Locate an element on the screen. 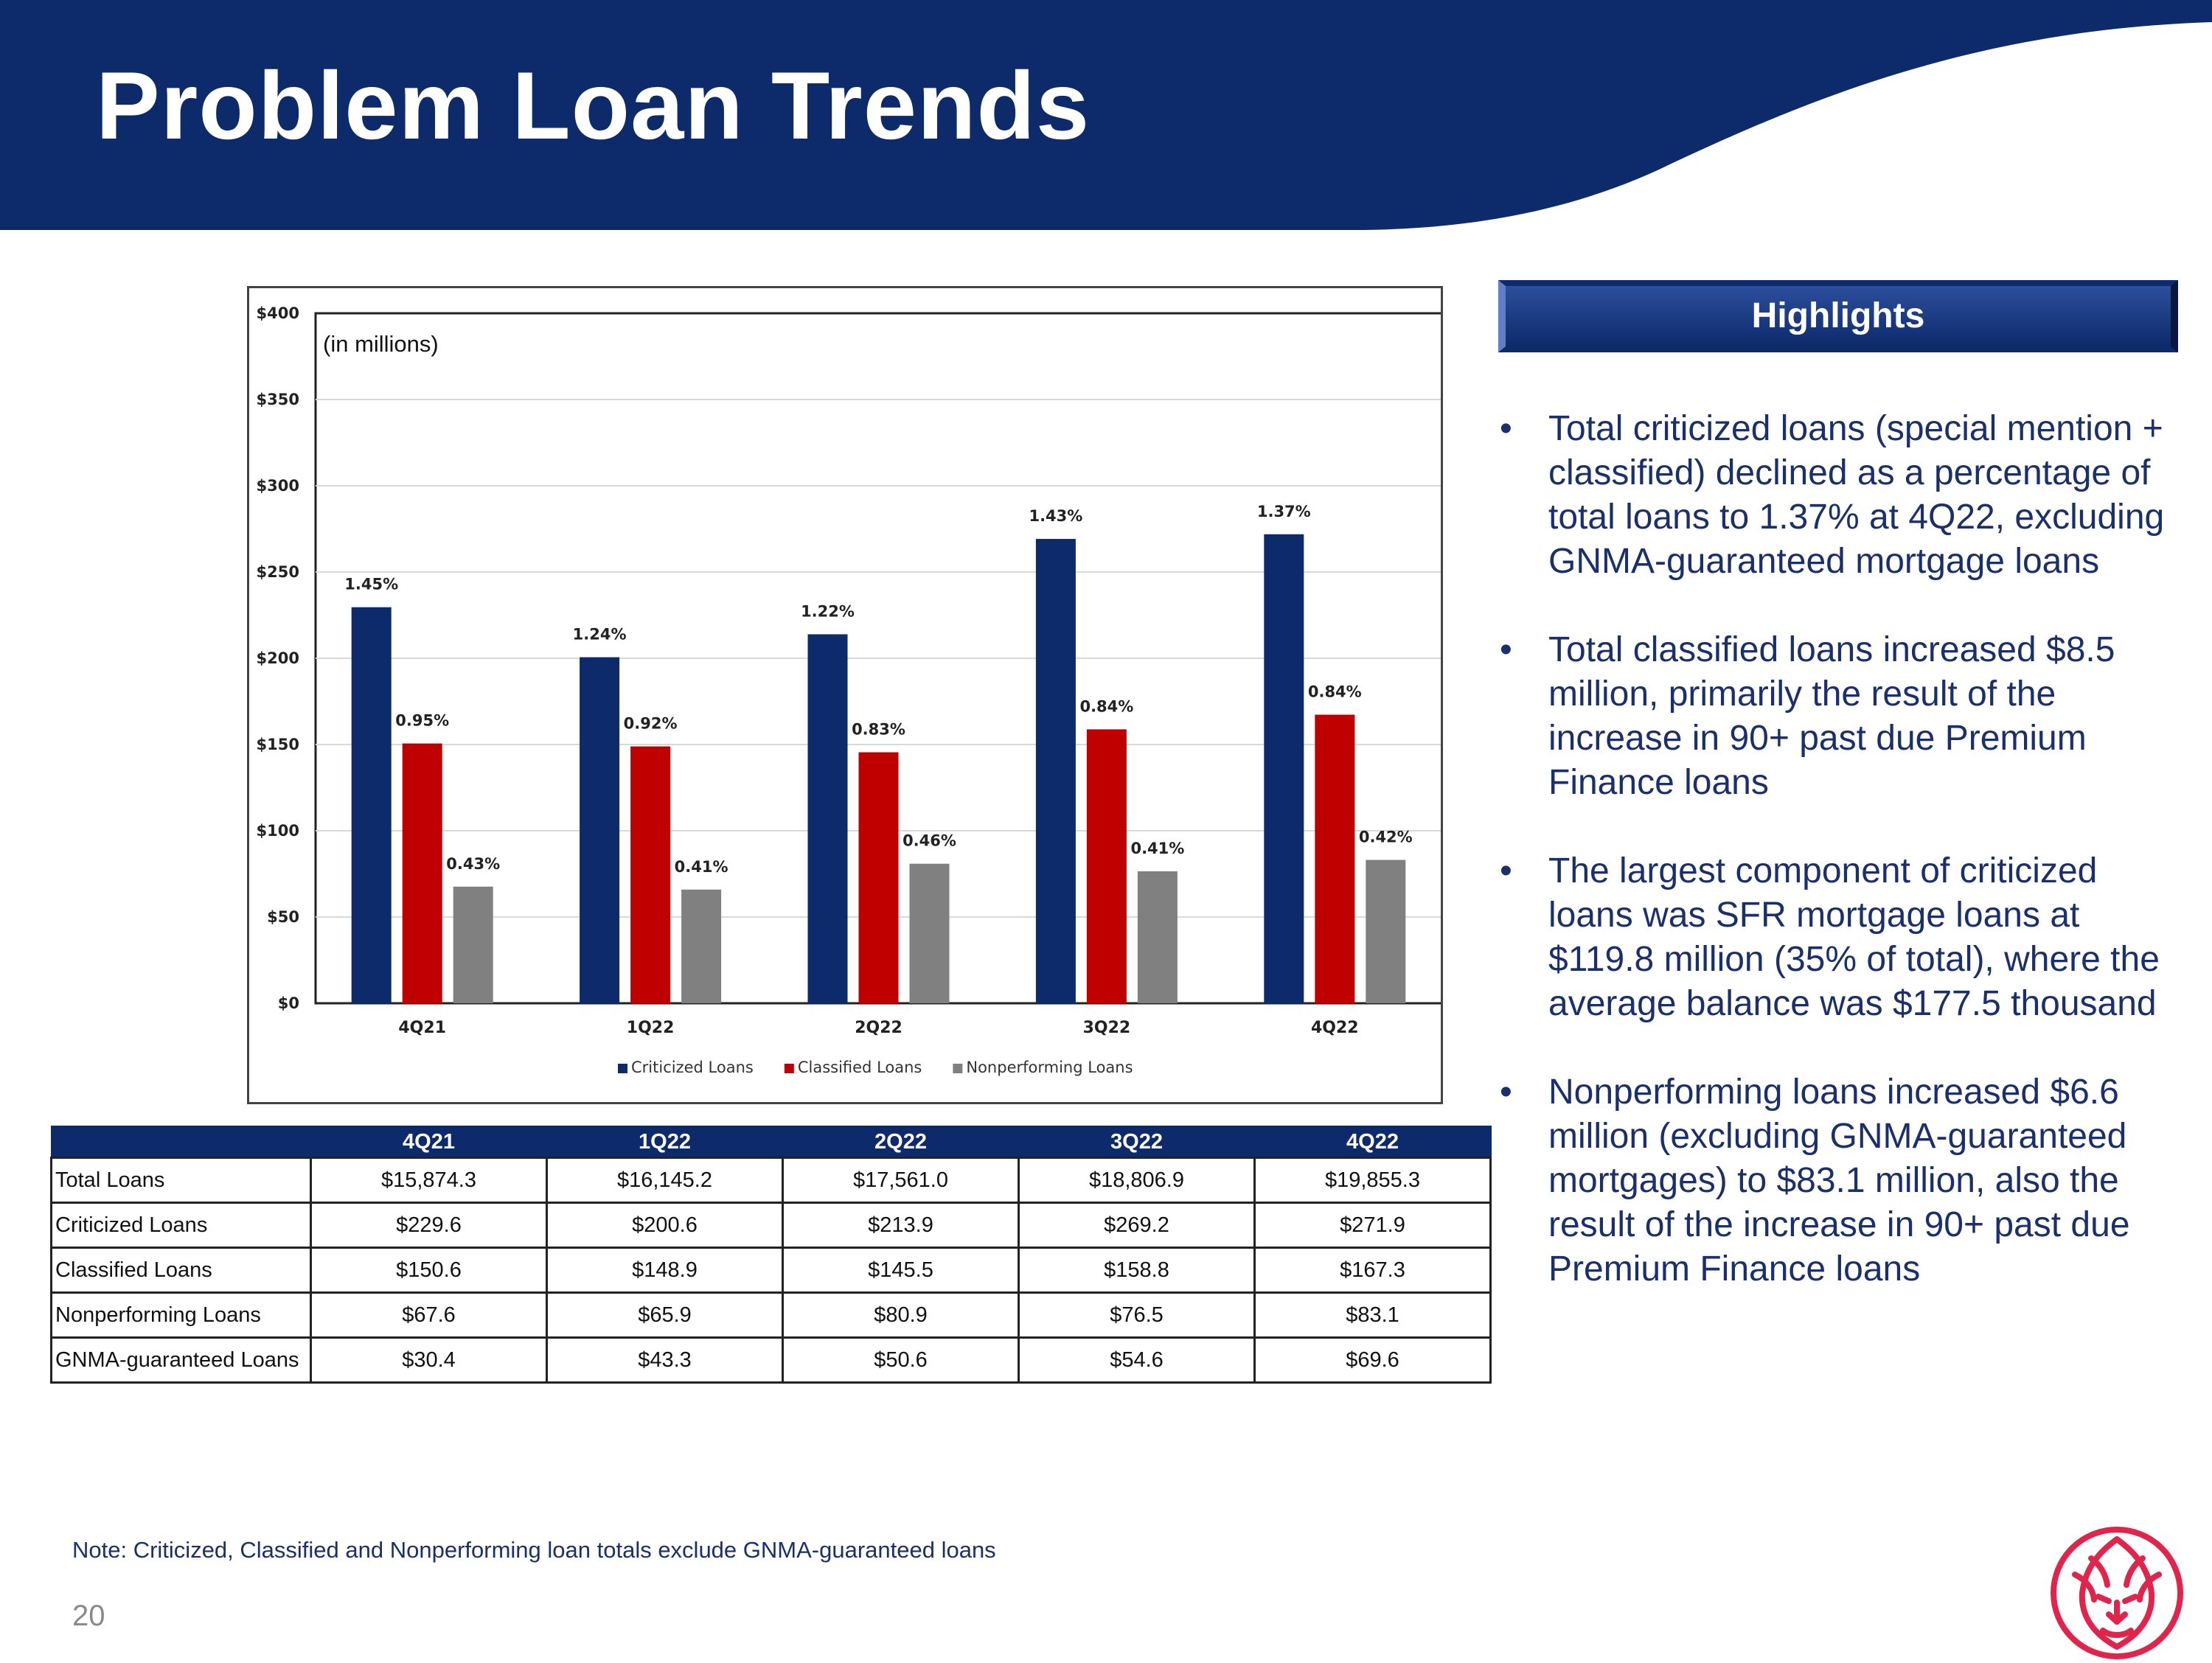 The image size is (2212, 1663). table-header-corner is located at coordinates (181, 1142).